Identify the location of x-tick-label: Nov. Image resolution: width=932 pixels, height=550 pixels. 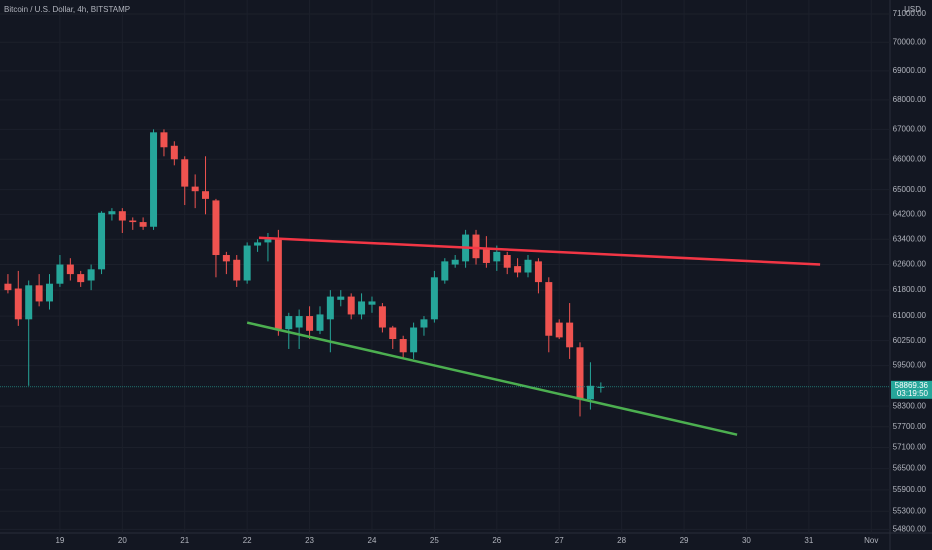
(871, 540).